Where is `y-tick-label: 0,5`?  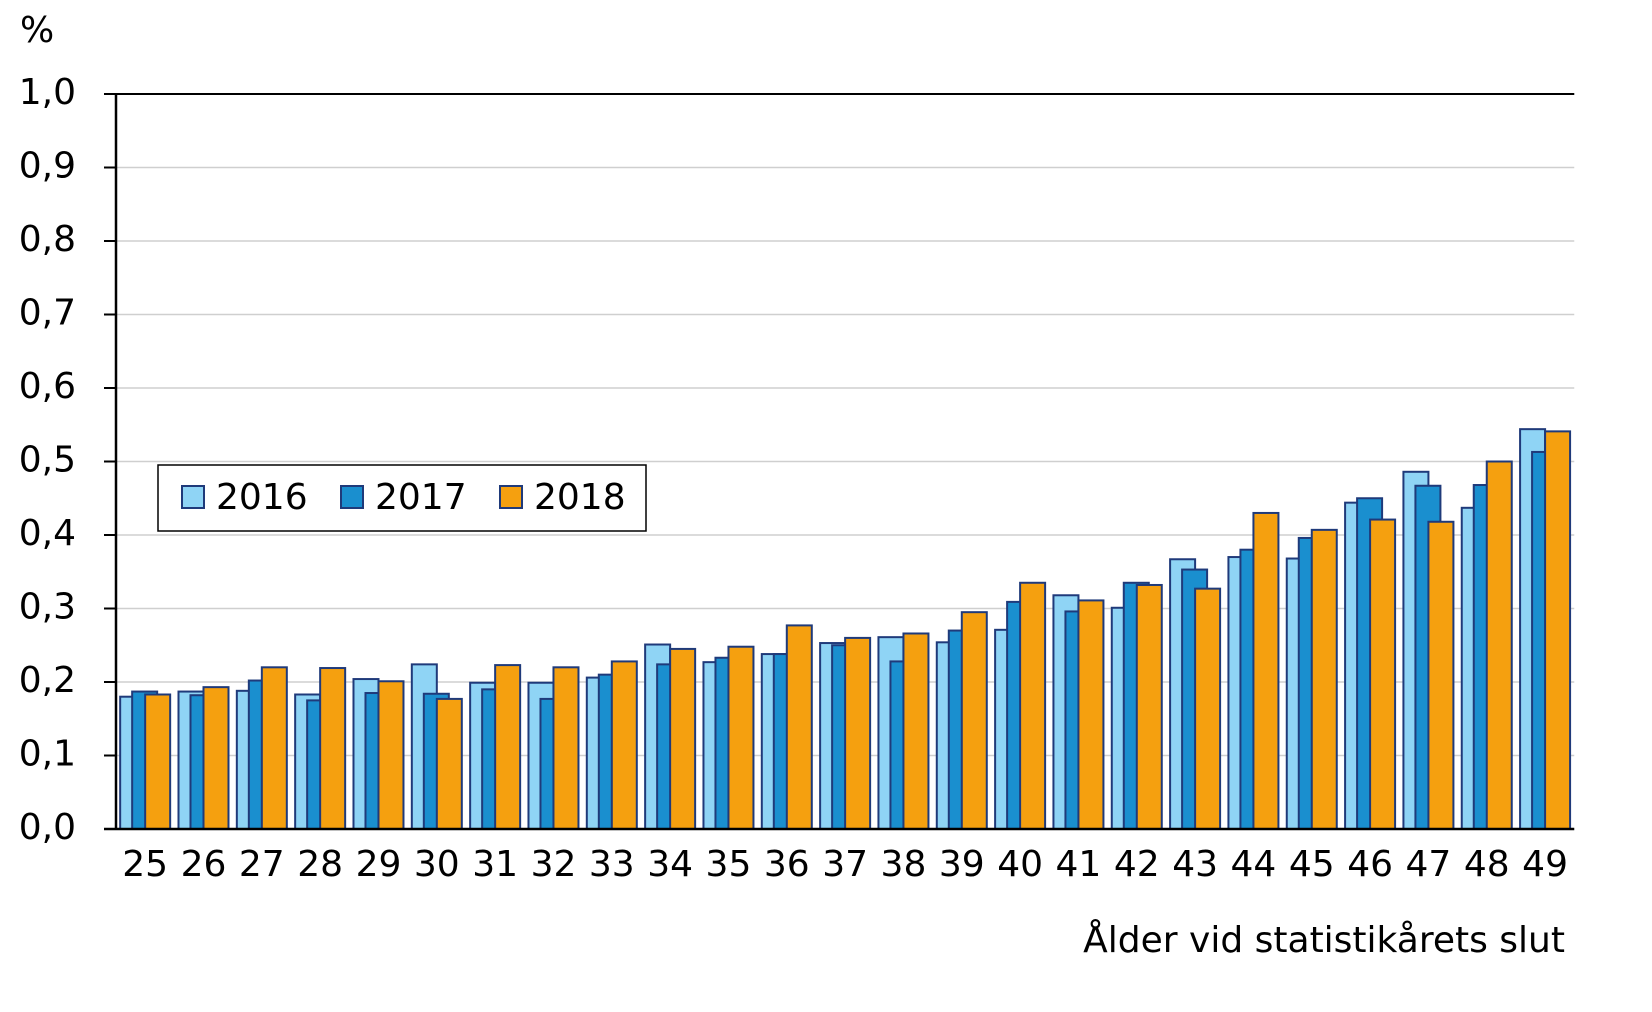 y-tick-label: 0,5 is located at coordinates (47, 460).